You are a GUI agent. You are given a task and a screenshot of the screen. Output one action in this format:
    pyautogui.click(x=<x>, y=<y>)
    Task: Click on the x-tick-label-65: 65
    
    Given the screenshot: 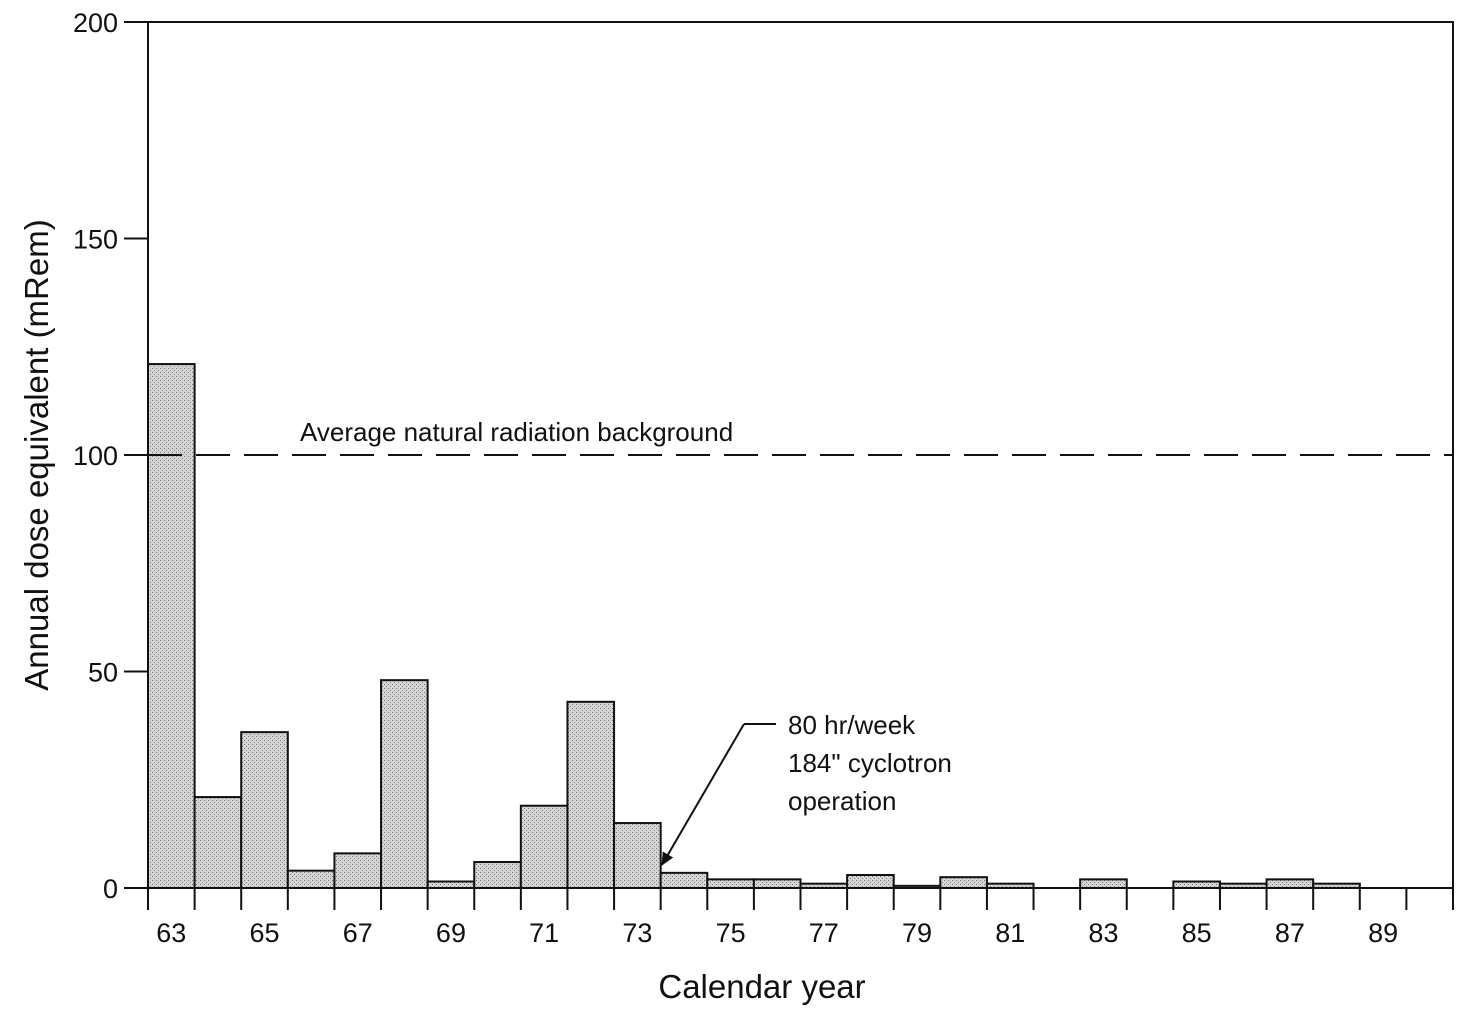 What is the action you would take?
    pyautogui.click(x=264, y=933)
    